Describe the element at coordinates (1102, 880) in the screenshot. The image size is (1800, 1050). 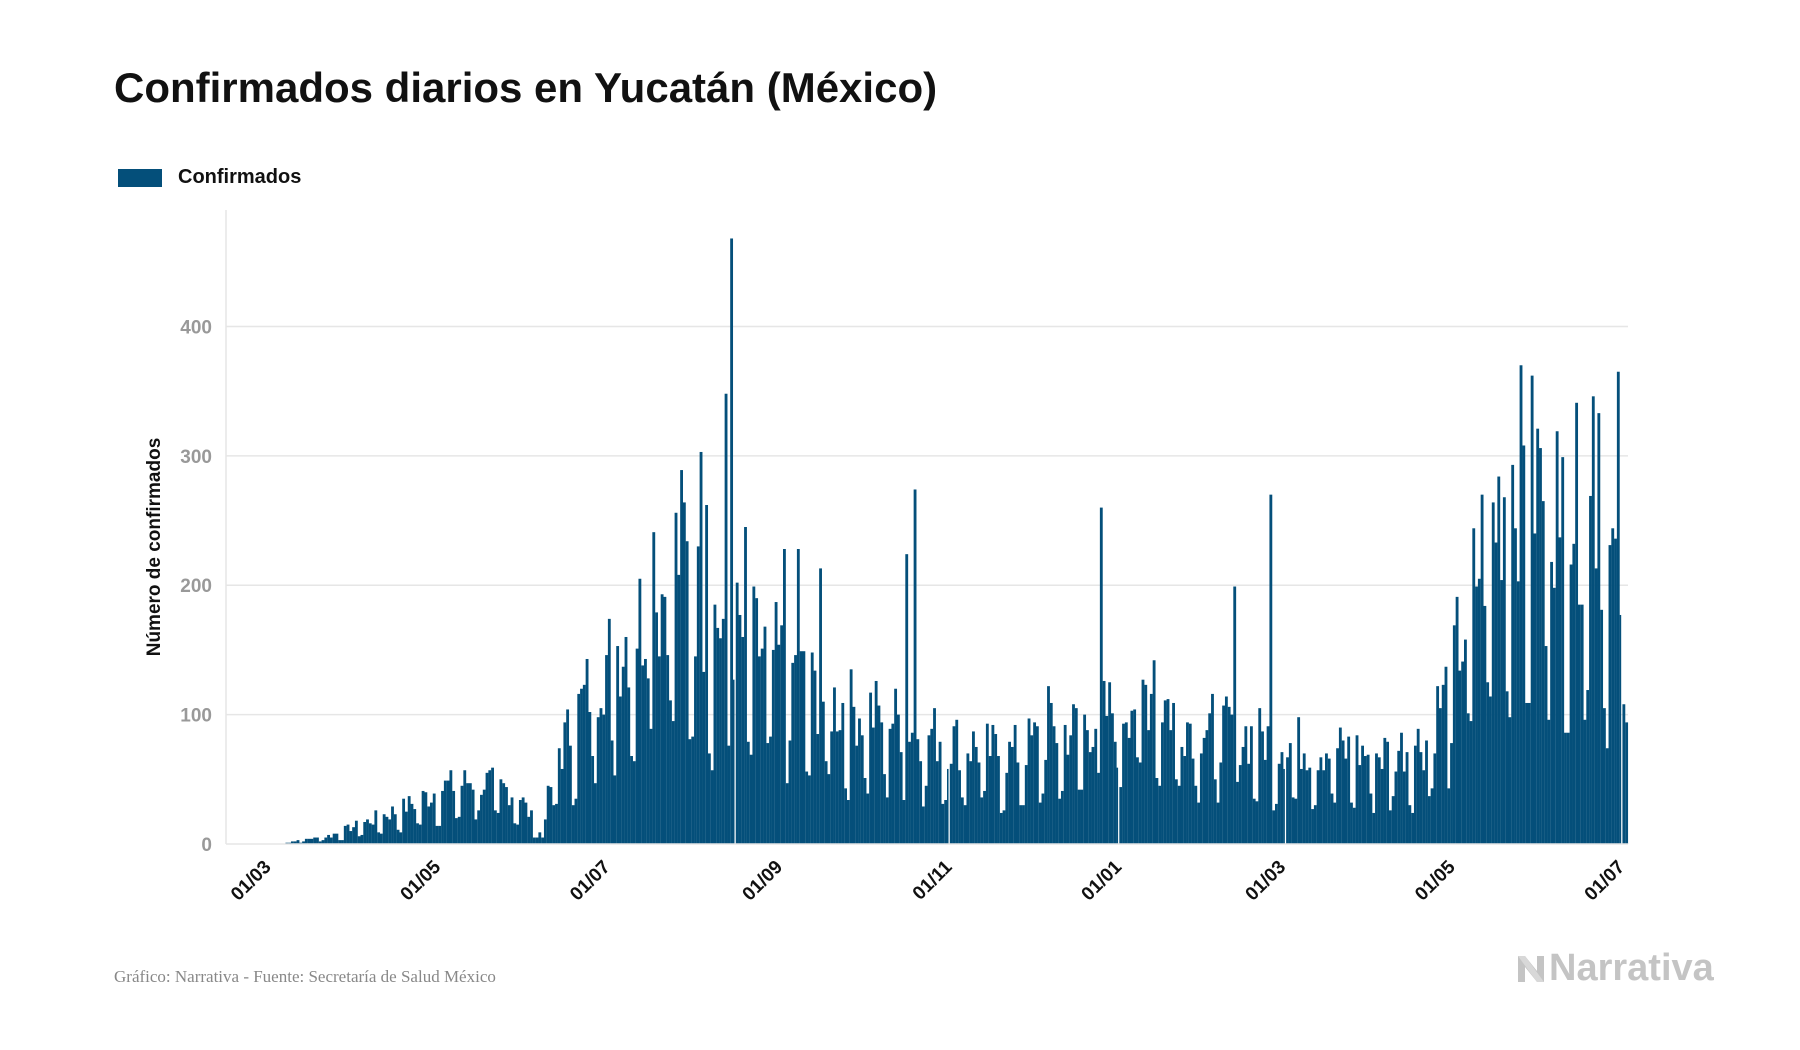
I see `x-tick-label: 01/01` at that location.